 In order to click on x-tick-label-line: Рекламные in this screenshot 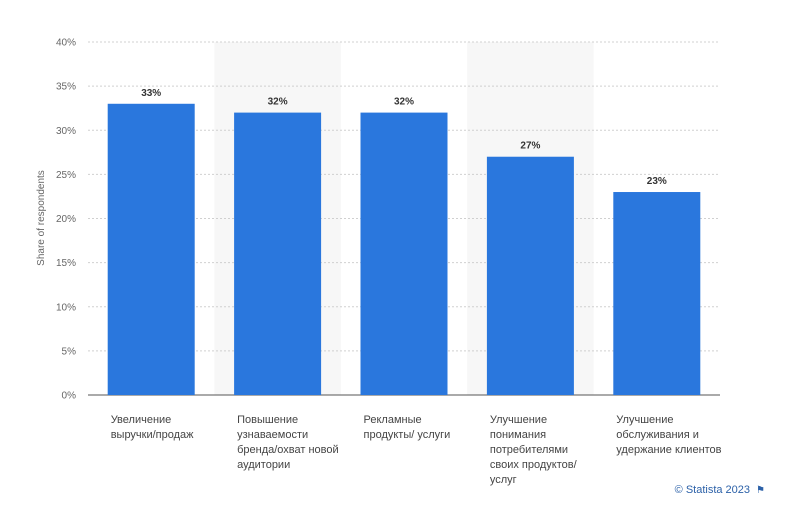, I will do `click(393, 420)`.